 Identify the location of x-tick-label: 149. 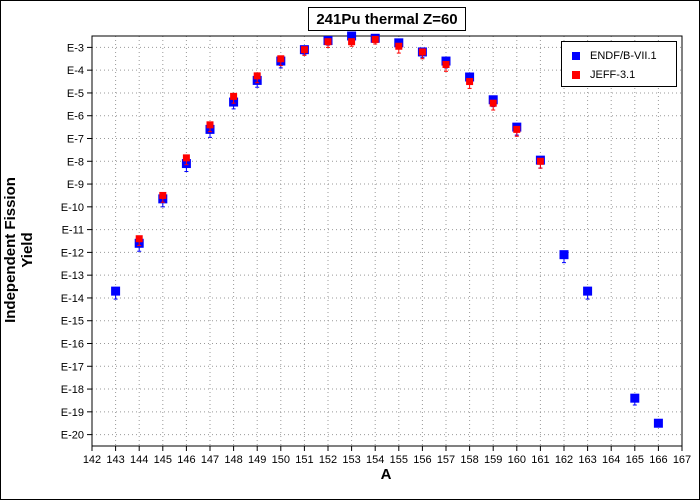
(257, 460).